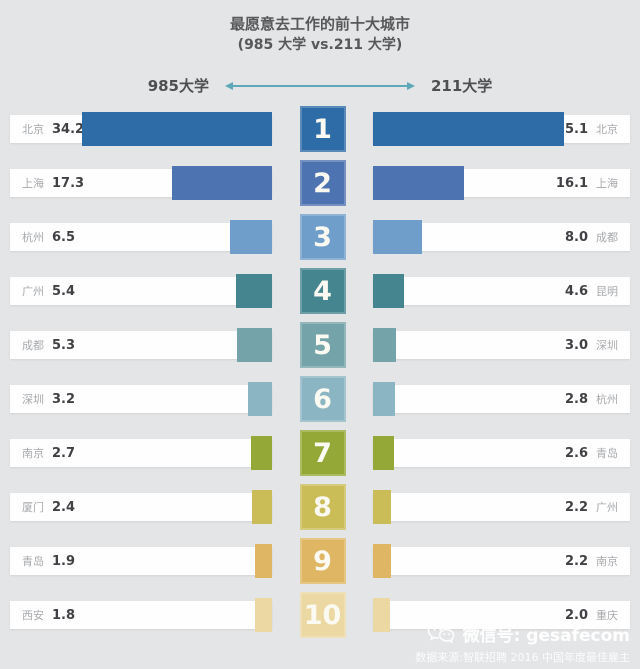 The height and width of the screenshot is (669, 640). I want to click on bar-track-211-2: 16.1 上海, so click(501, 183).